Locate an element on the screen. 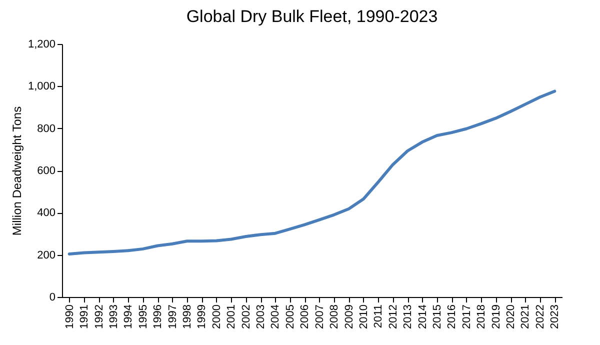  chart-title: Global Dry Bulk Fleet, 1990-2023 is located at coordinates (312, 16).